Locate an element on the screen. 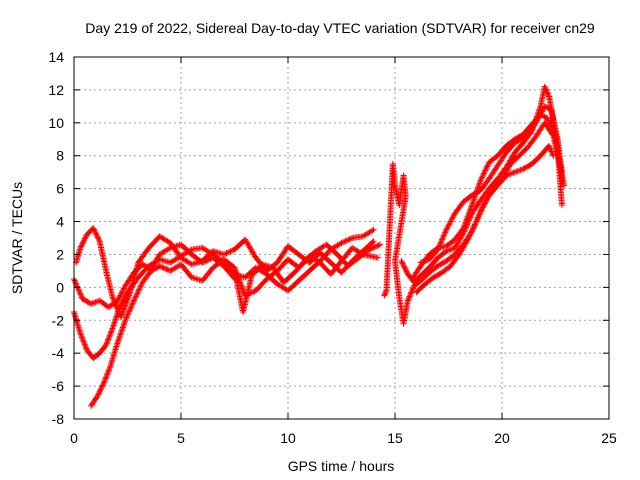 The height and width of the screenshot is (480, 640). y-tick-label: 12 is located at coordinates (56, 90).